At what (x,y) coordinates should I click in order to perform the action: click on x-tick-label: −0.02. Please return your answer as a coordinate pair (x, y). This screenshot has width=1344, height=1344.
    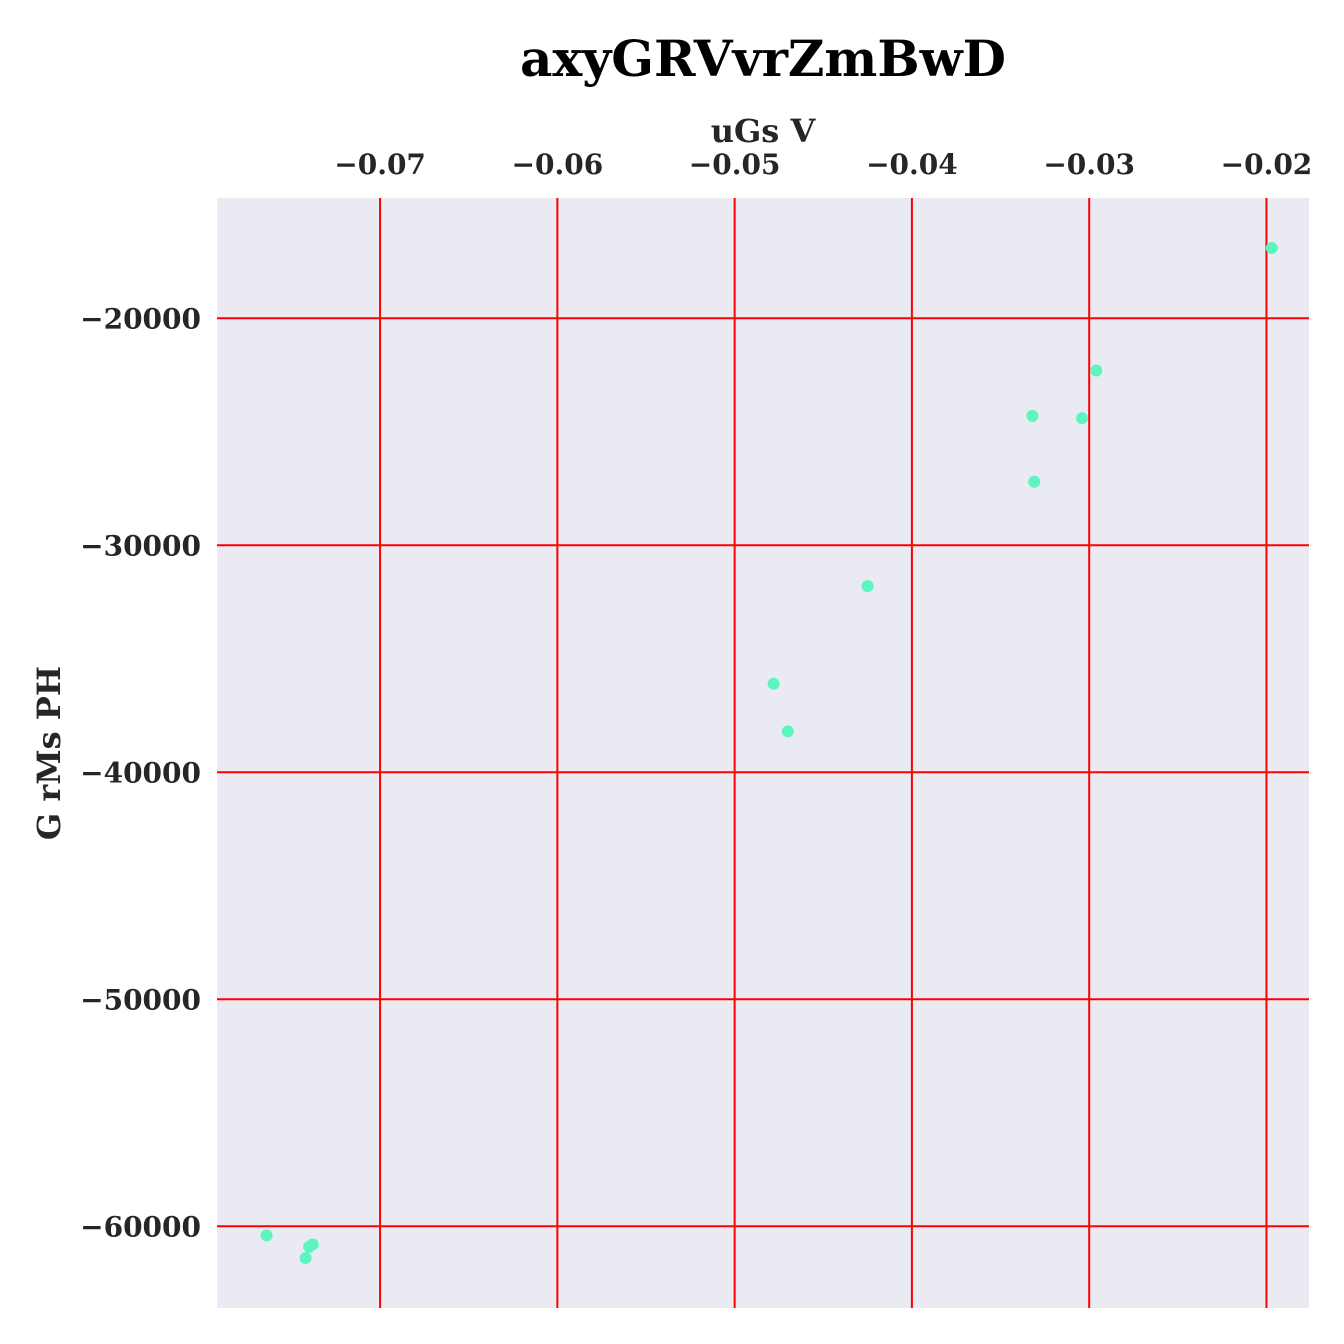
    Looking at the image, I should click on (1267, 164).